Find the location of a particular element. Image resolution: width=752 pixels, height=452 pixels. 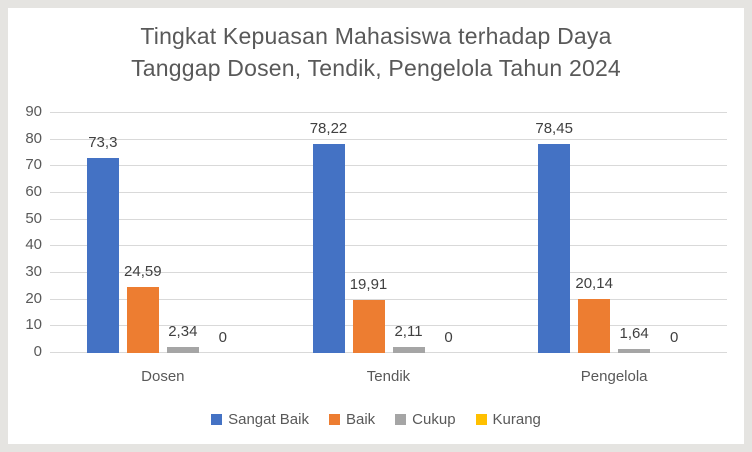

bar-value-label: 73,3 is located at coordinates (103, 142).